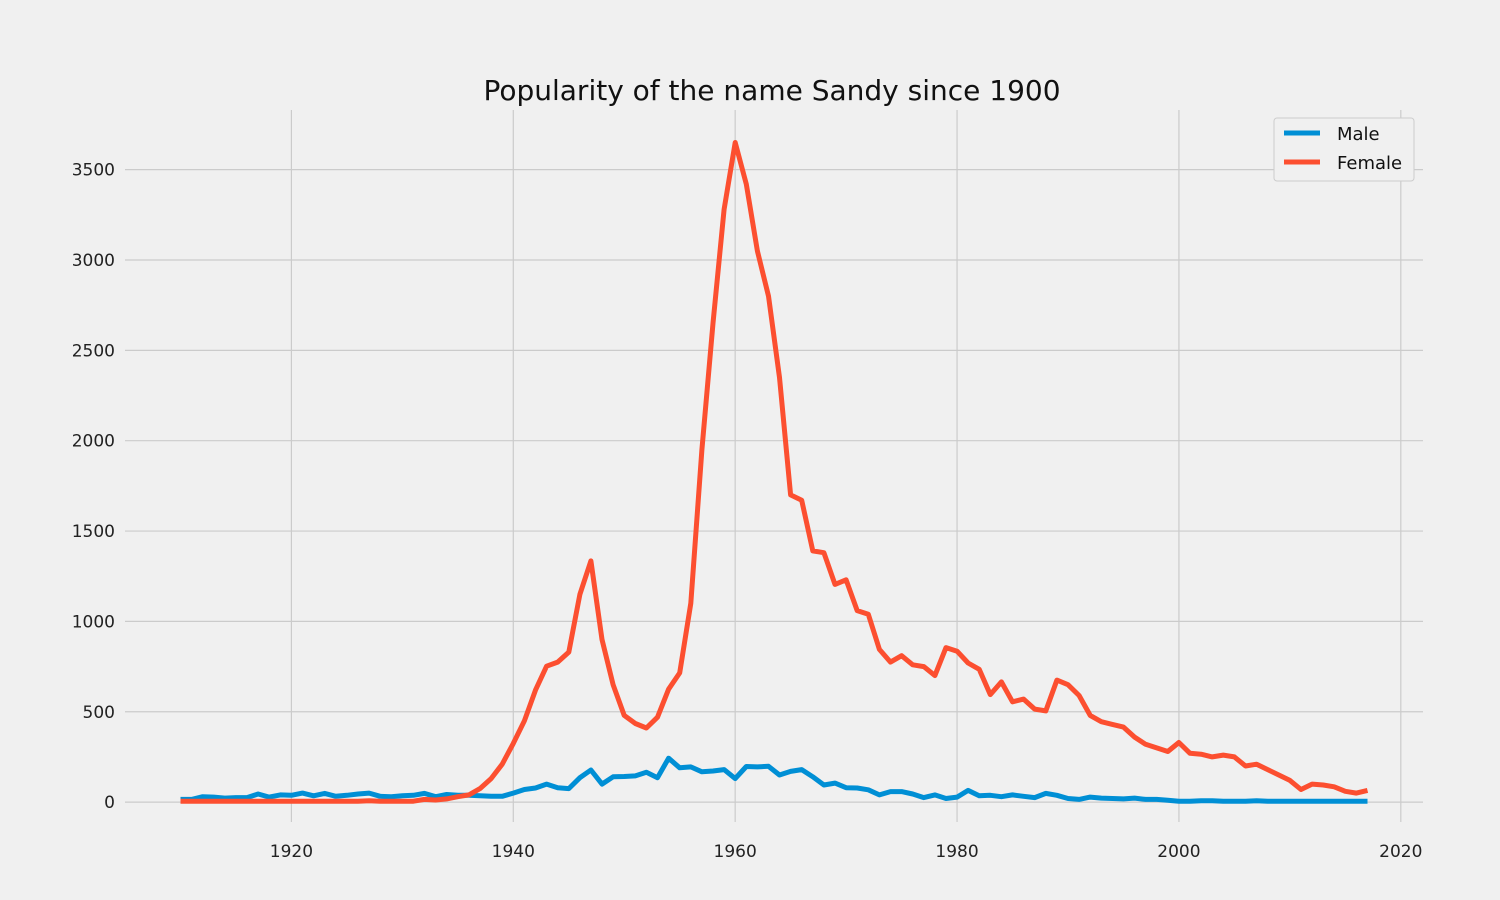 The image size is (1500, 900). Describe the element at coordinates (93, 442) in the screenshot. I see `y-tick-label: 2000` at that location.